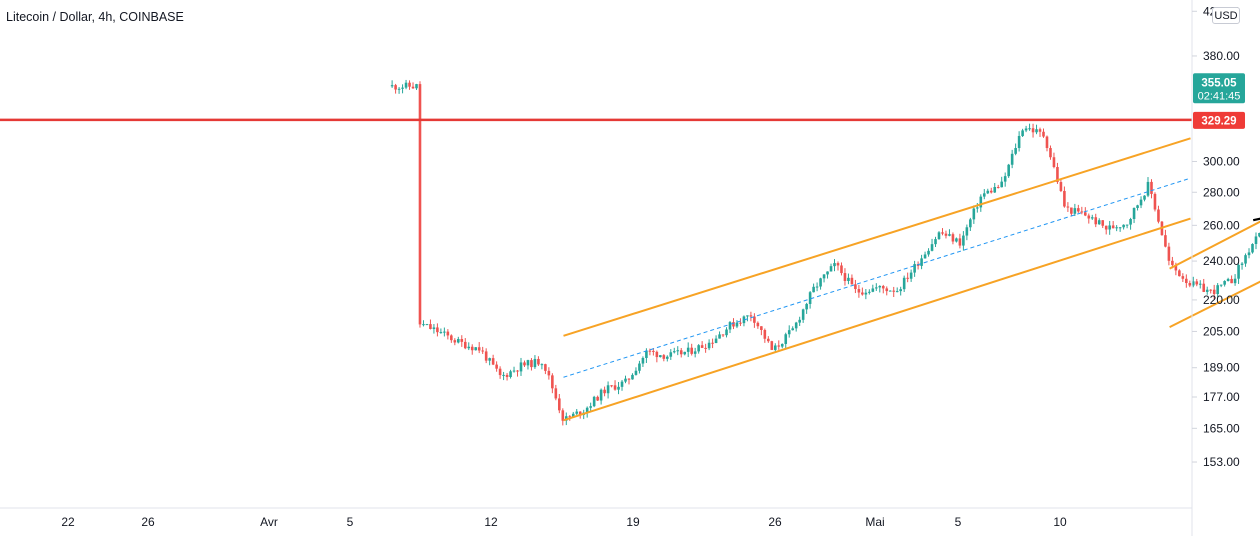 This screenshot has width=1260, height=536. I want to click on current-price-tag, so click(1219, 88).